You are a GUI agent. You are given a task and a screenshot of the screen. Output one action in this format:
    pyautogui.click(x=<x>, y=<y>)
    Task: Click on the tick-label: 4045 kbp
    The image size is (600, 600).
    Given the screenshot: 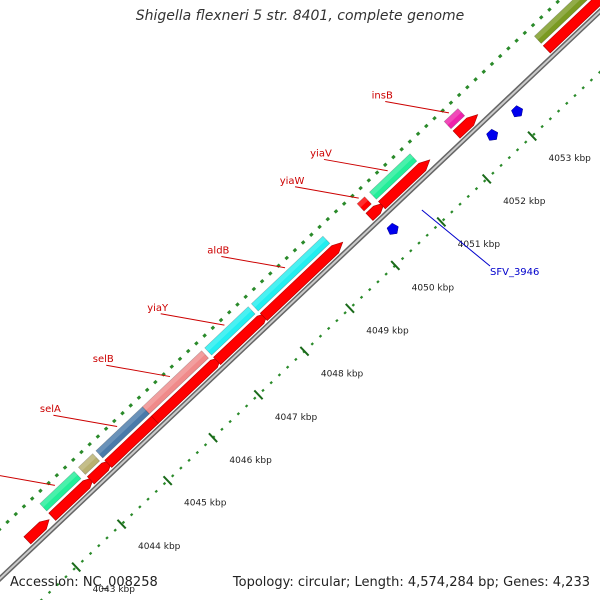 What is the action you would take?
    pyautogui.click(x=205, y=504)
    